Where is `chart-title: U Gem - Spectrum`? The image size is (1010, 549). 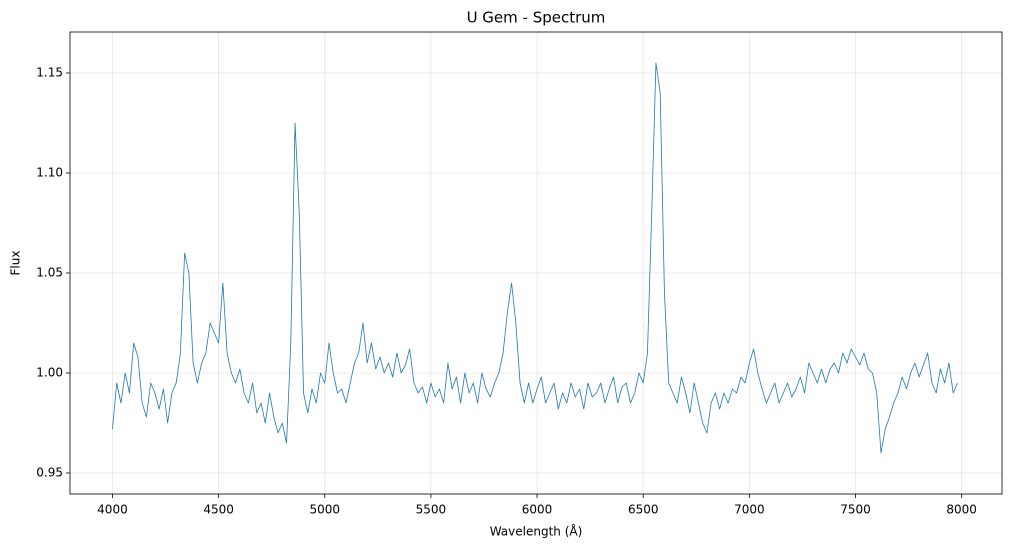 chart-title: U Gem - Spectrum is located at coordinates (536, 18).